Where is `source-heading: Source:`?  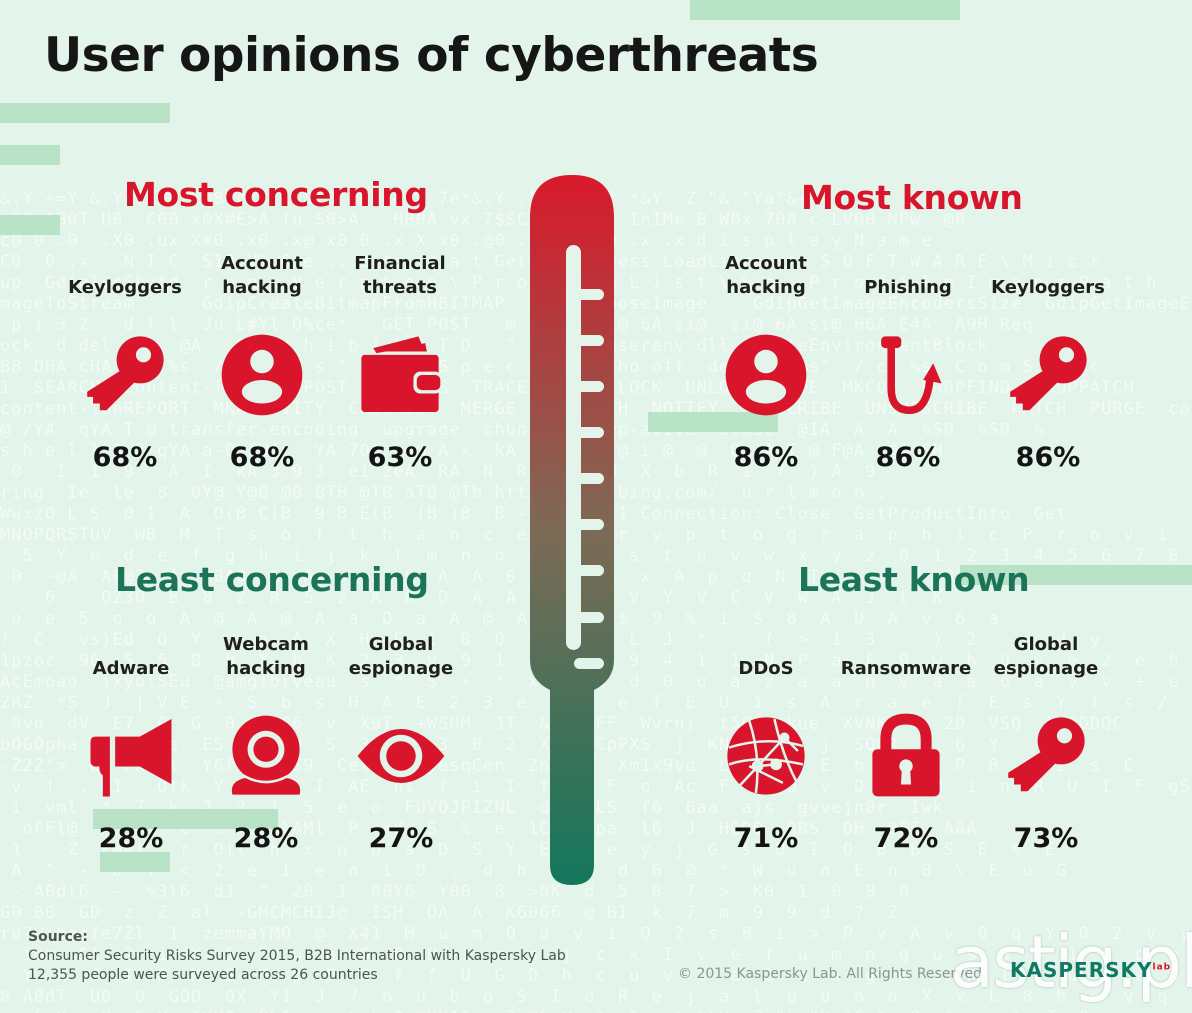
source-heading: Source: is located at coordinates (58, 937).